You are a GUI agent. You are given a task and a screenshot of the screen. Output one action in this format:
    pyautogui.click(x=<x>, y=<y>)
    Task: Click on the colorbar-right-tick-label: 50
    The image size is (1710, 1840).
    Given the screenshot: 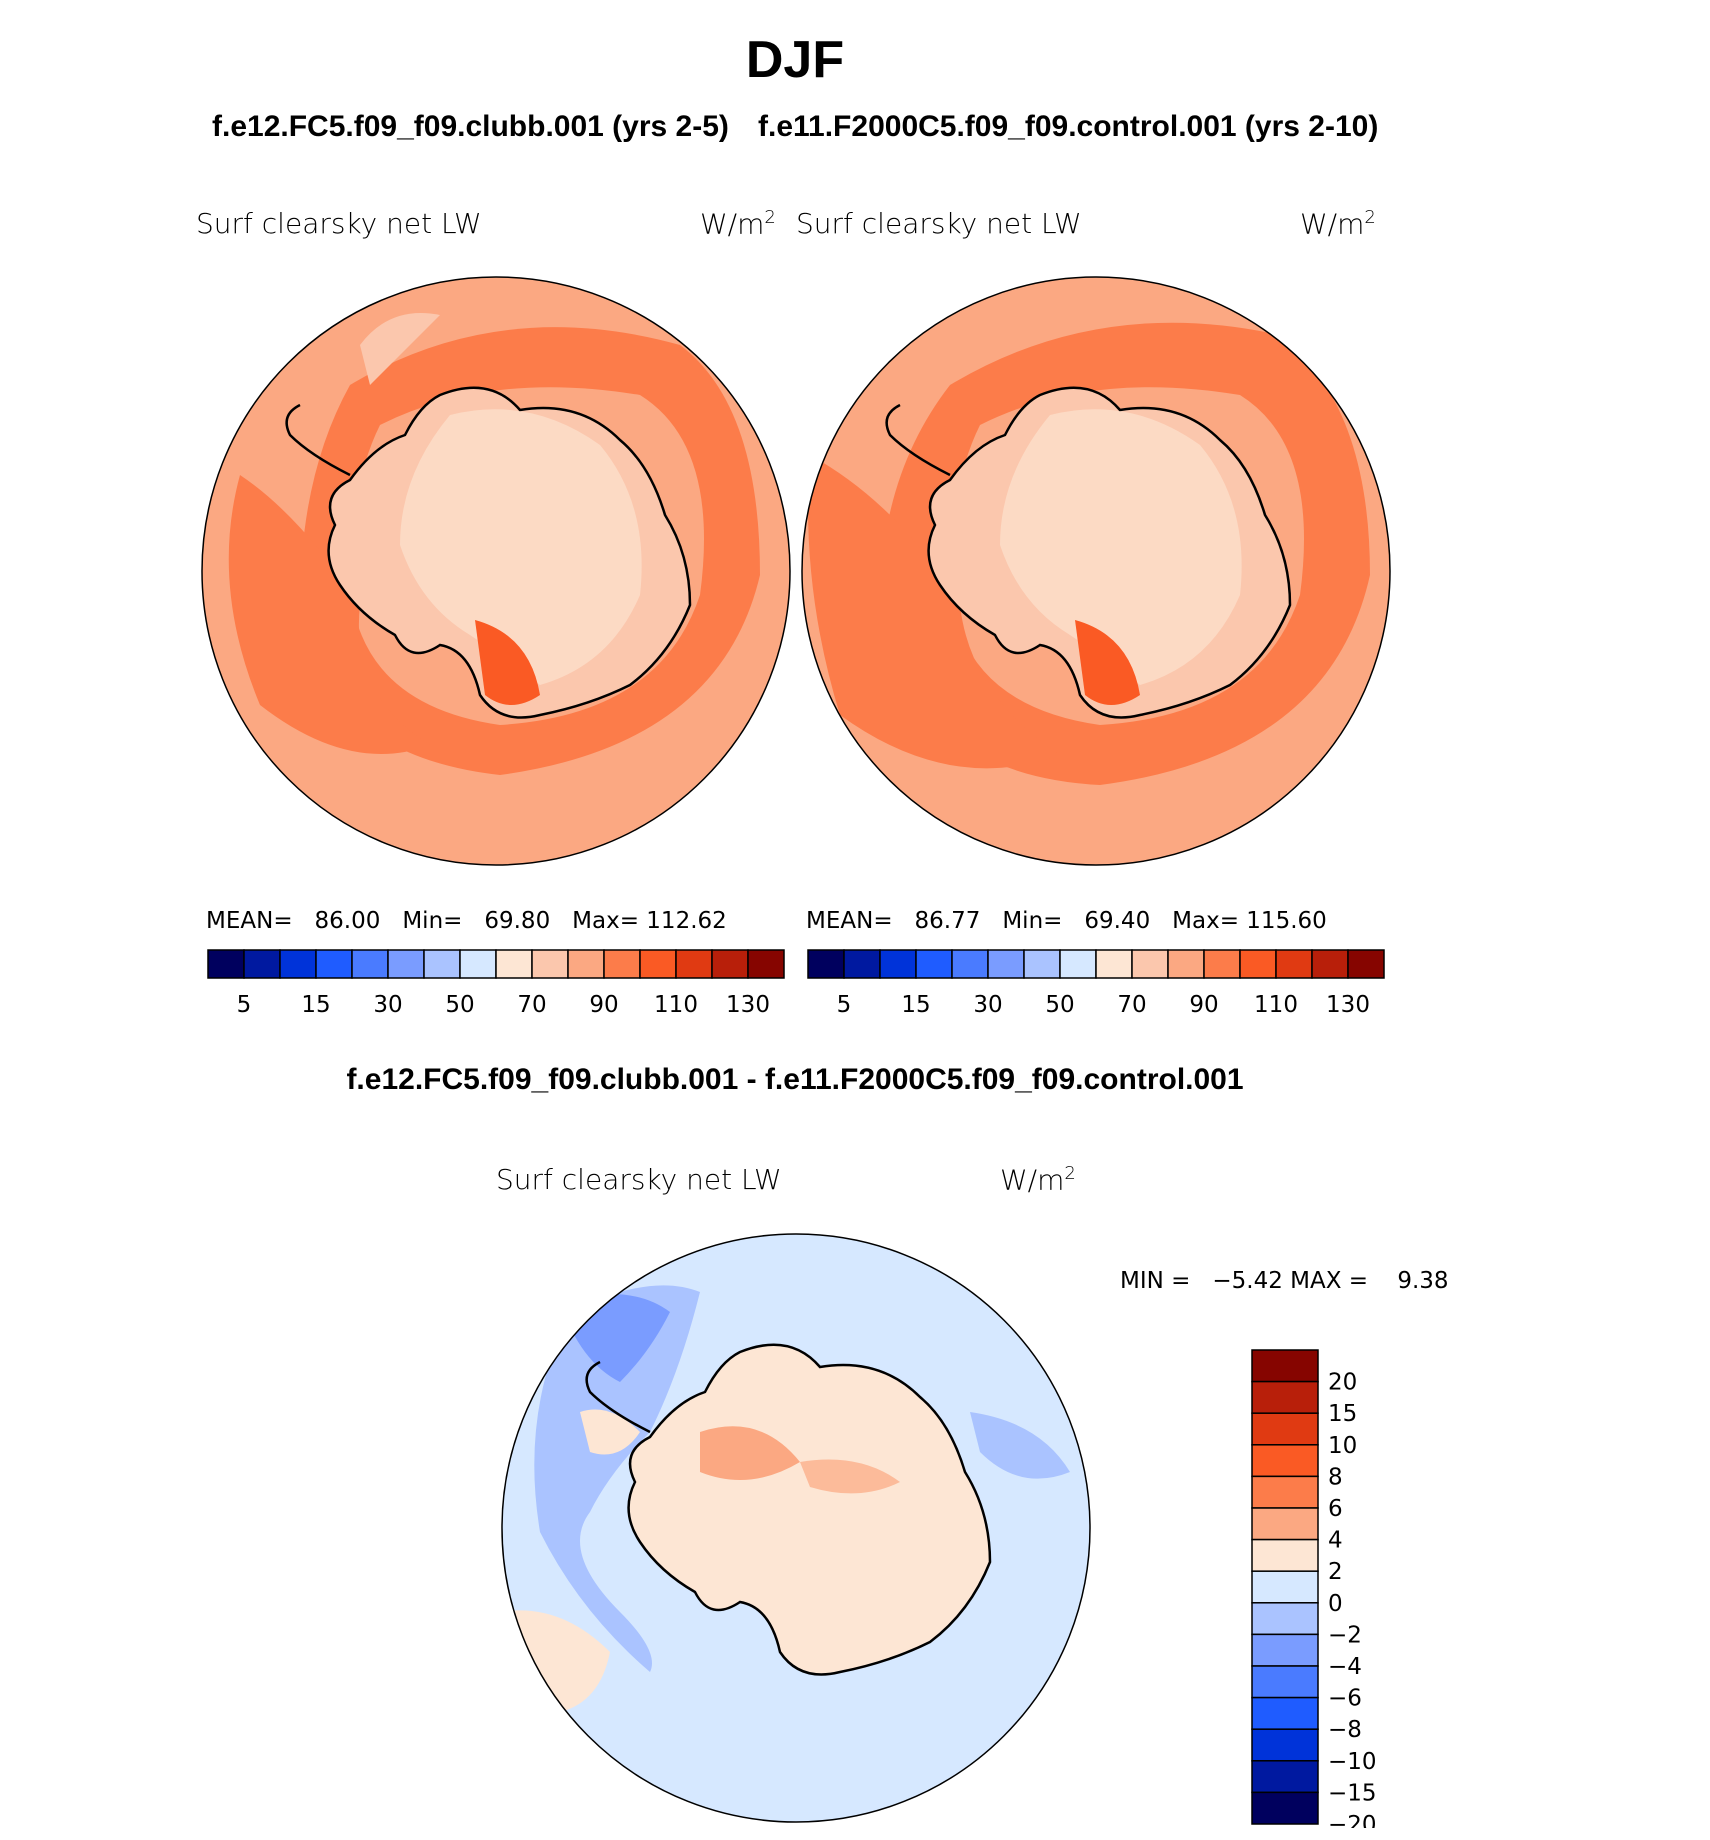 What is the action you would take?
    pyautogui.click(x=1059, y=1005)
    